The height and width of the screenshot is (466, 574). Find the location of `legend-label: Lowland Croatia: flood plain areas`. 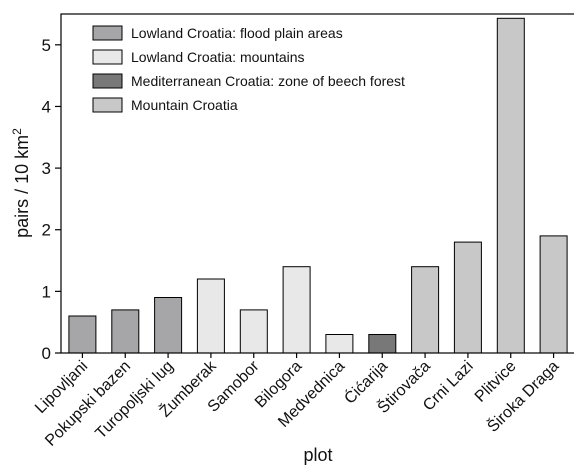

legend-label: Lowland Croatia: flood plain areas is located at coordinates (237, 33).